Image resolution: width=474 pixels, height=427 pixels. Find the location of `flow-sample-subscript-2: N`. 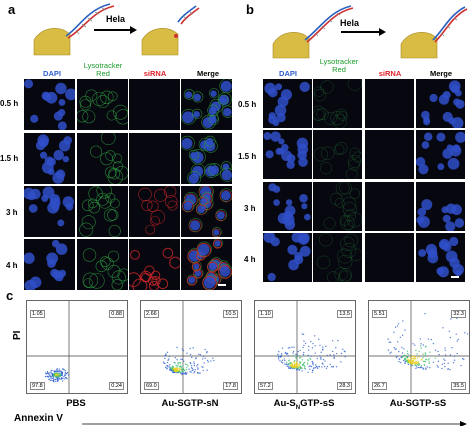

flow-sample-subscript-2: N is located at coordinates (298, 407).